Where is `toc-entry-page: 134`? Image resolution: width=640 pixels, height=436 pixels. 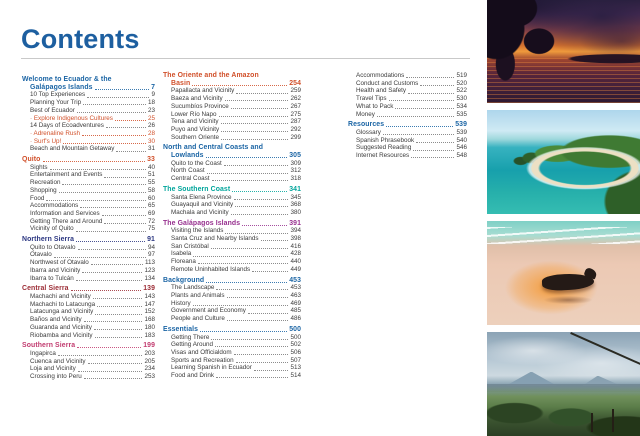 toc-entry-page: 134 is located at coordinates (149, 278).